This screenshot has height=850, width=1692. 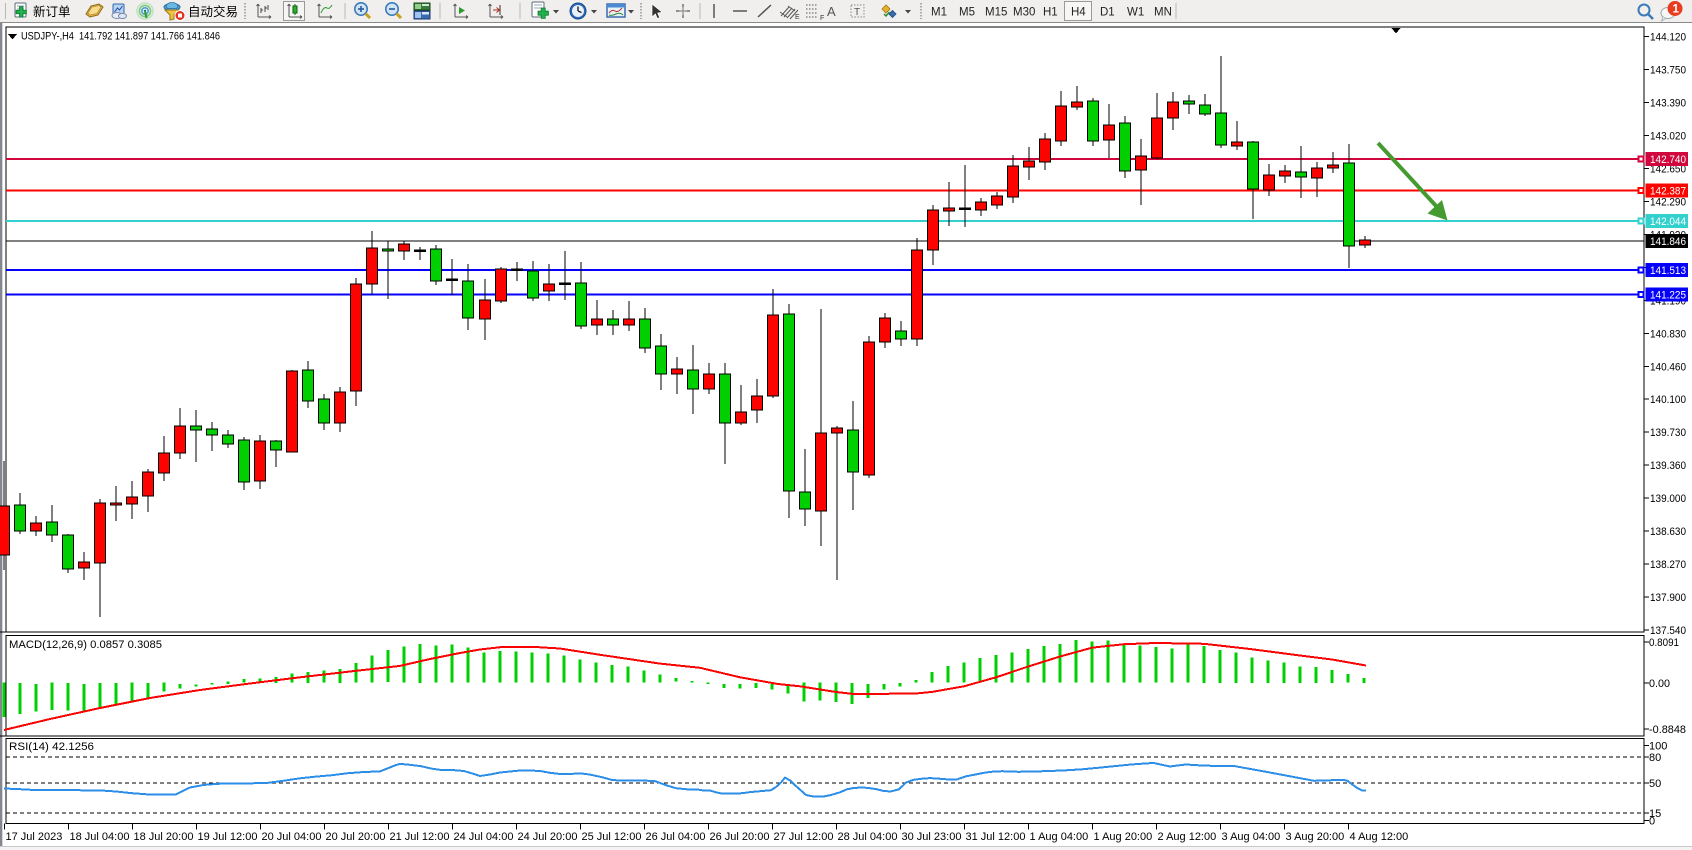 I want to click on svg-text: 3 Aug 20:00, so click(x=1315, y=837).